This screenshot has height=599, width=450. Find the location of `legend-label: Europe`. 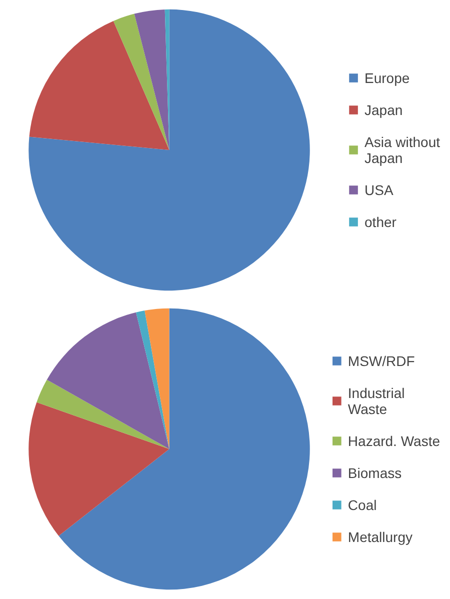

legend-label: Europe is located at coordinates (387, 78).